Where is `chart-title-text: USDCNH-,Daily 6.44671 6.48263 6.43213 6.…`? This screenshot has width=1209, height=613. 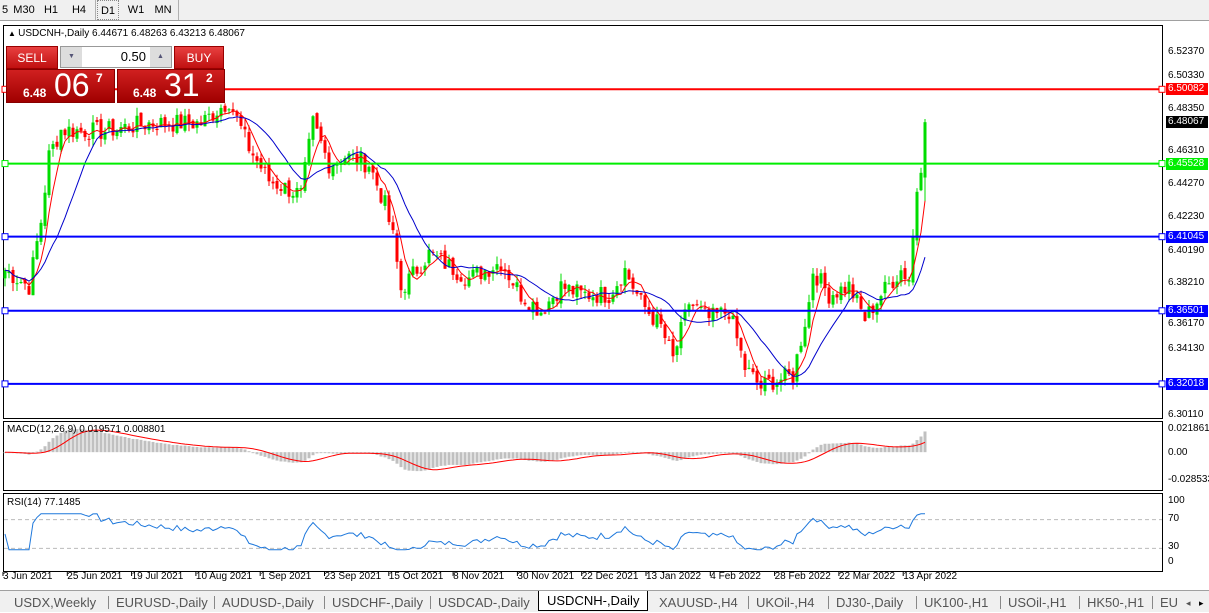 chart-title-text: USDCNH-,Daily 6.44671 6.48263 6.43213 6.… is located at coordinates (131, 33).